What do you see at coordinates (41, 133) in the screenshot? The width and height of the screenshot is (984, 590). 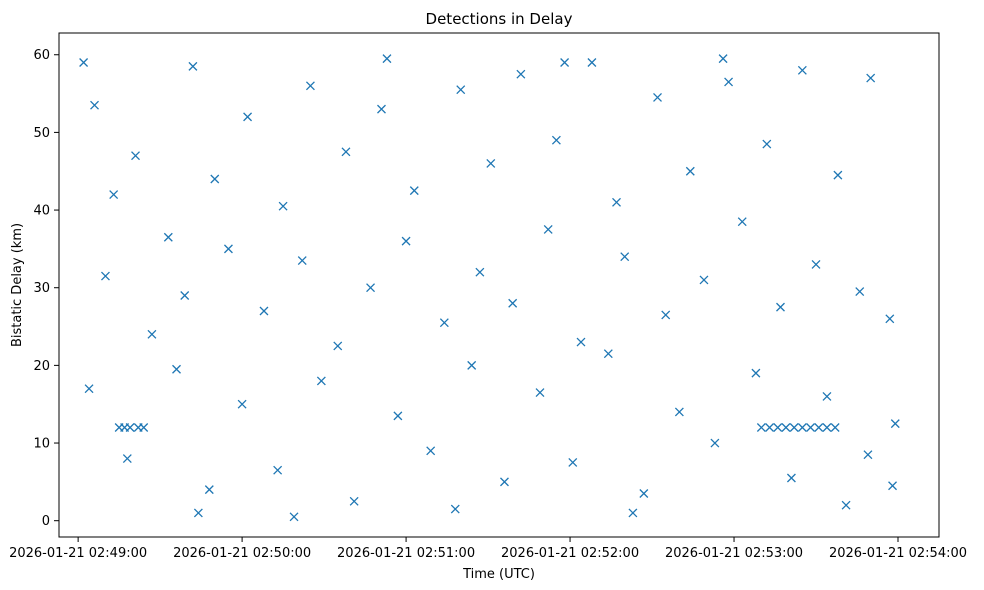 I see `y-tick-label: 50` at bounding box center [41, 133].